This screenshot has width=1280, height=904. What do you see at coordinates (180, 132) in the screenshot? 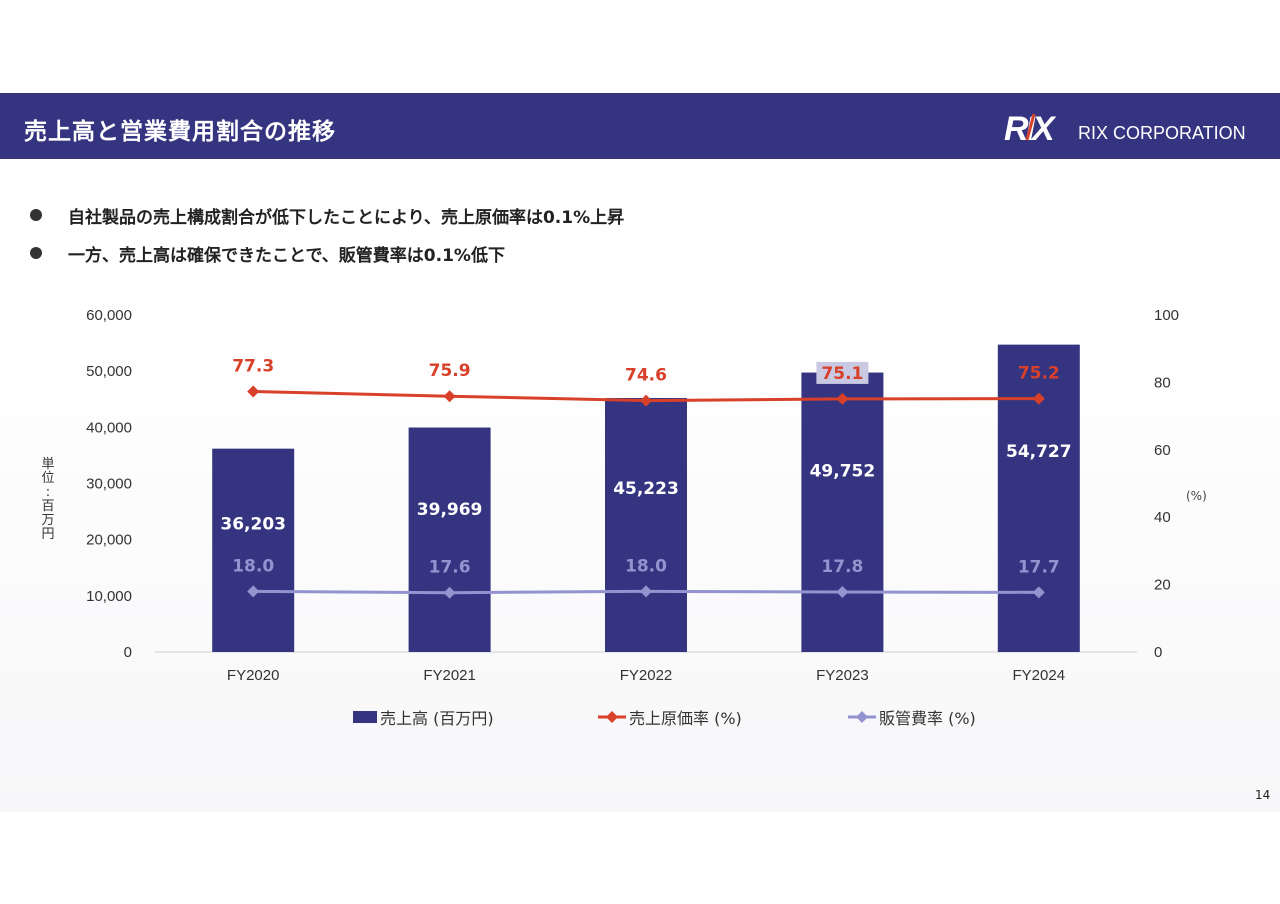
I see `page-title: 売上高と営業費用割合の推移` at bounding box center [180, 132].